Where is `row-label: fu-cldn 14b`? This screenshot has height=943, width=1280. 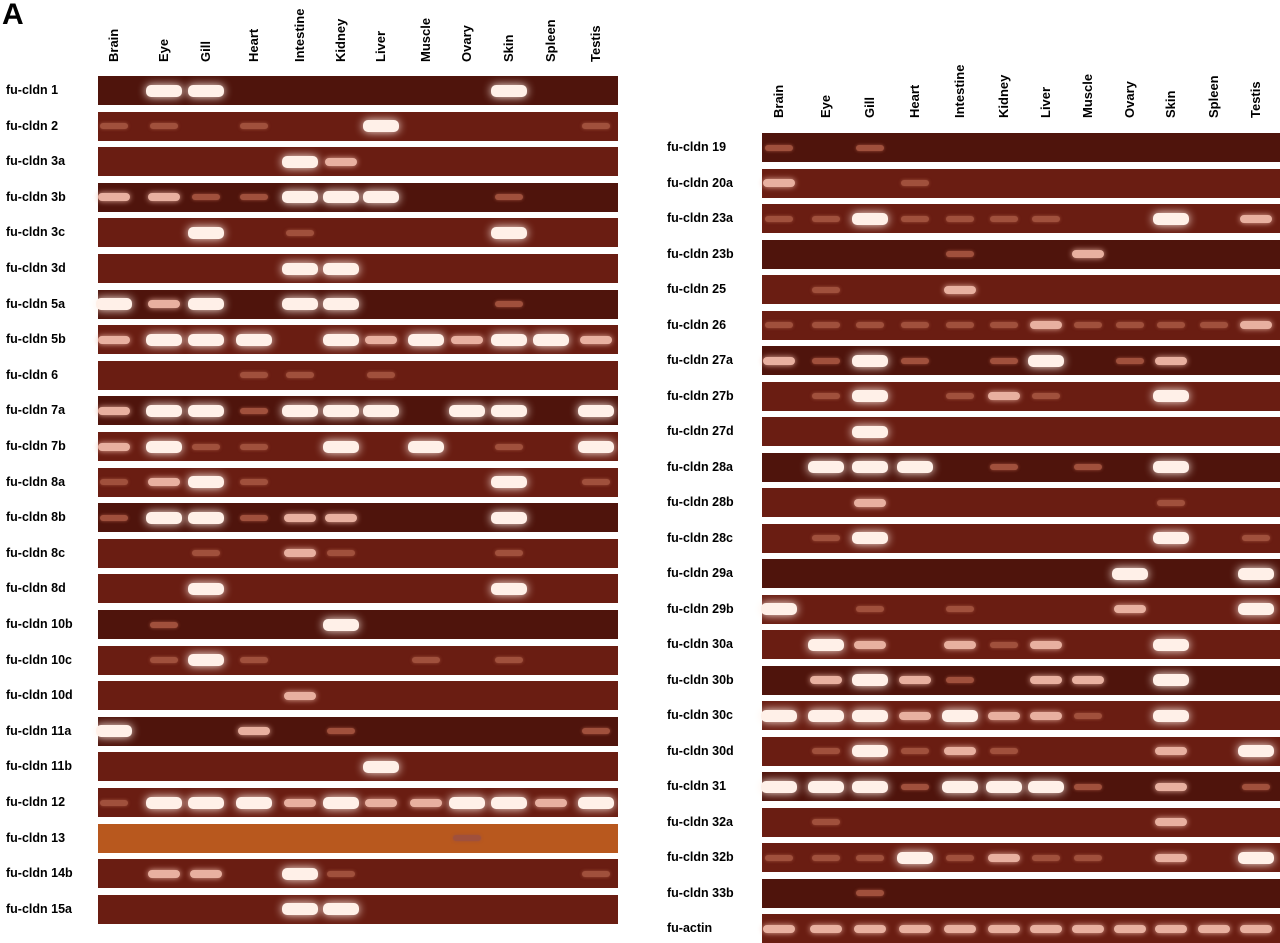
row-label: fu-cldn 14b is located at coordinates (39, 873).